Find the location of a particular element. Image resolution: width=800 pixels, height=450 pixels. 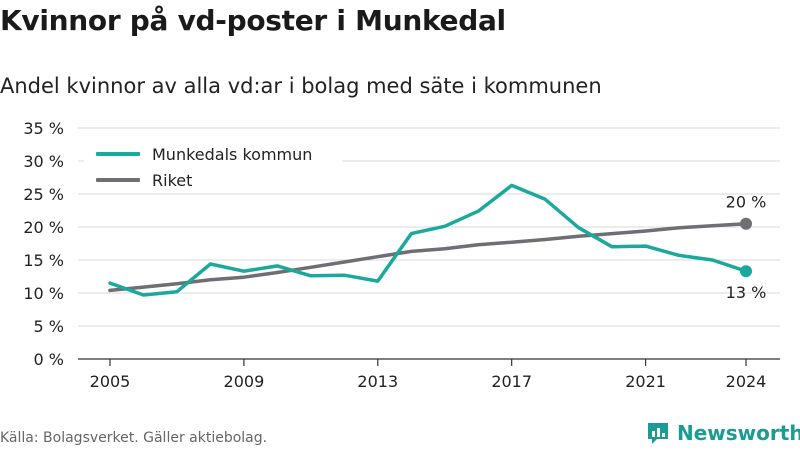

x-tick-label: 2021 is located at coordinates (645, 381).